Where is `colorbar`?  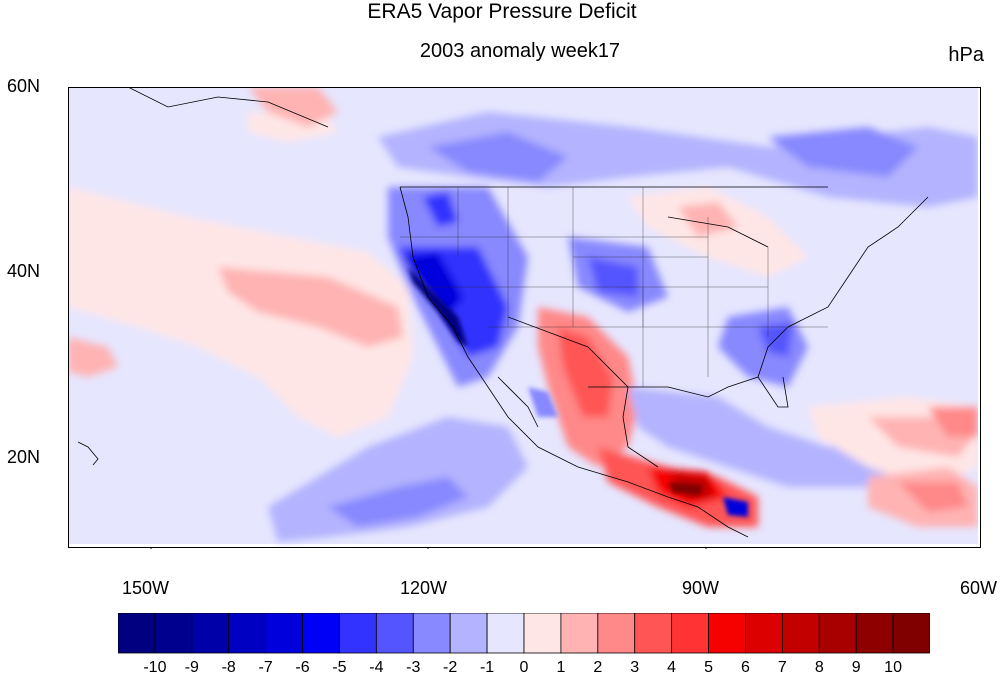 colorbar is located at coordinates (524, 633).